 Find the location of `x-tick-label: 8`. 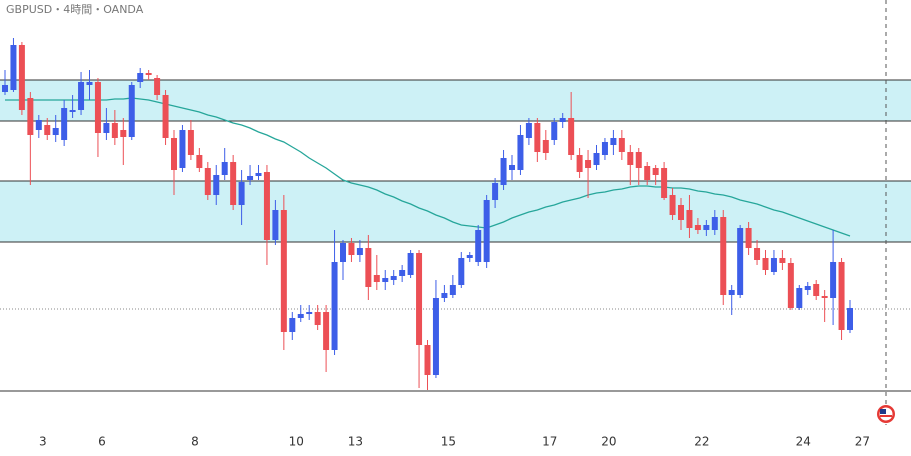

x-tick-label: 8 is located at coordinates (195, 442).